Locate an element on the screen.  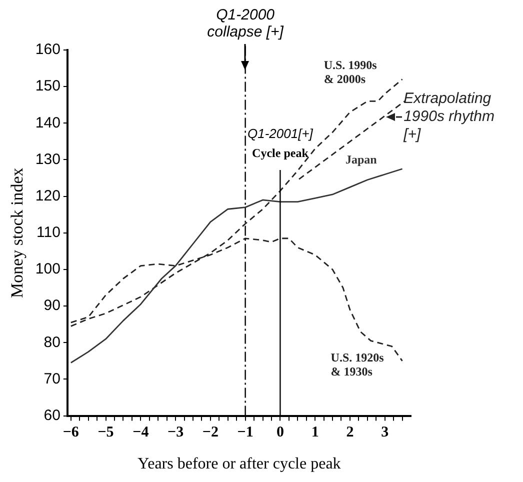
x-tick-label: −4 is located at coordinates (141, 432).